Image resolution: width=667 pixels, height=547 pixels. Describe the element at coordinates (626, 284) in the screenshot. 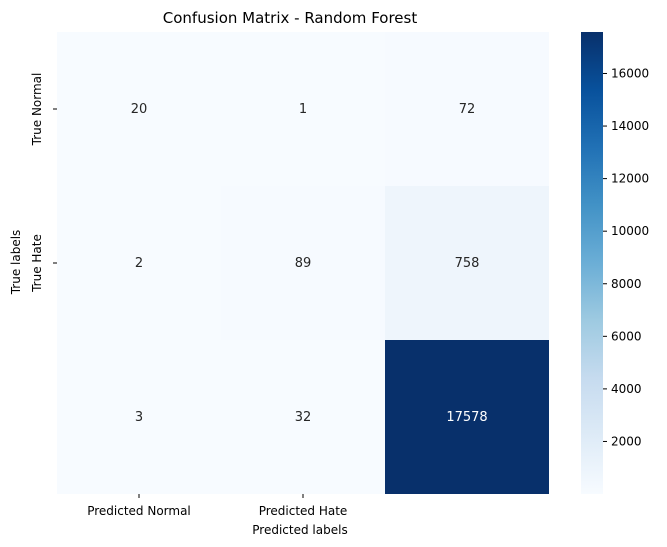

I see `colorbar-tick-label: 8000` at that location.